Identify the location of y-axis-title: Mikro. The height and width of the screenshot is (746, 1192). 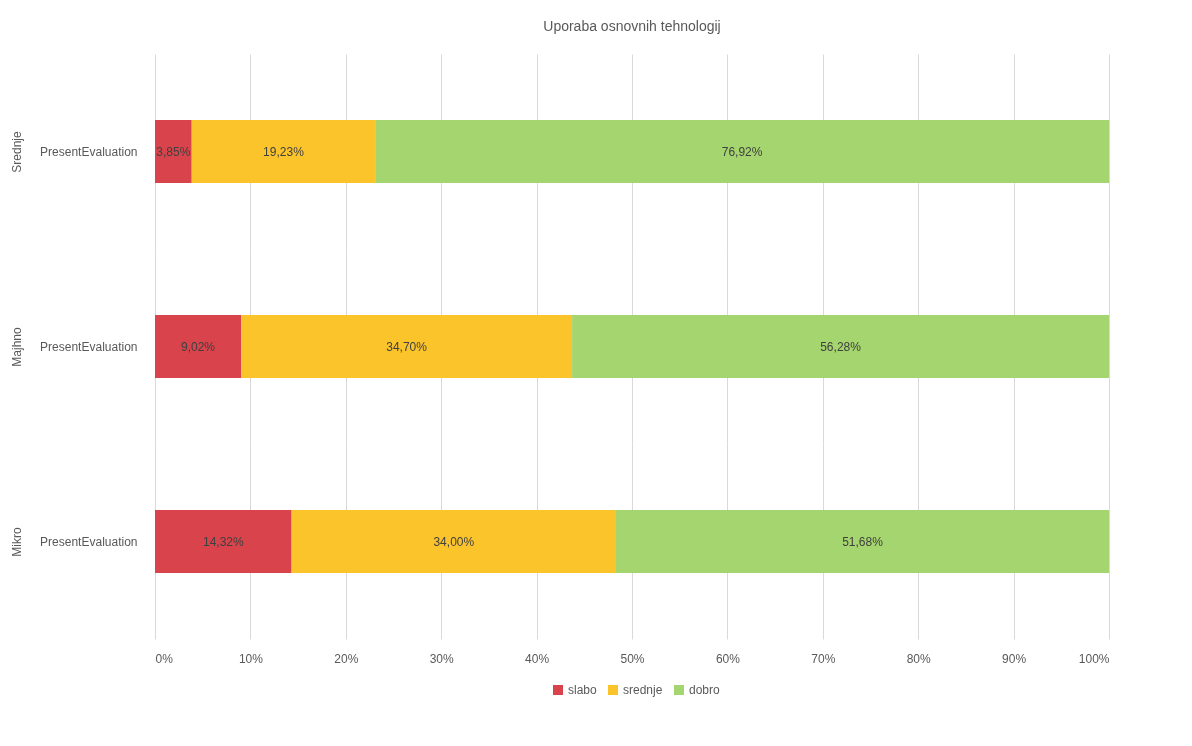
(17, 542).